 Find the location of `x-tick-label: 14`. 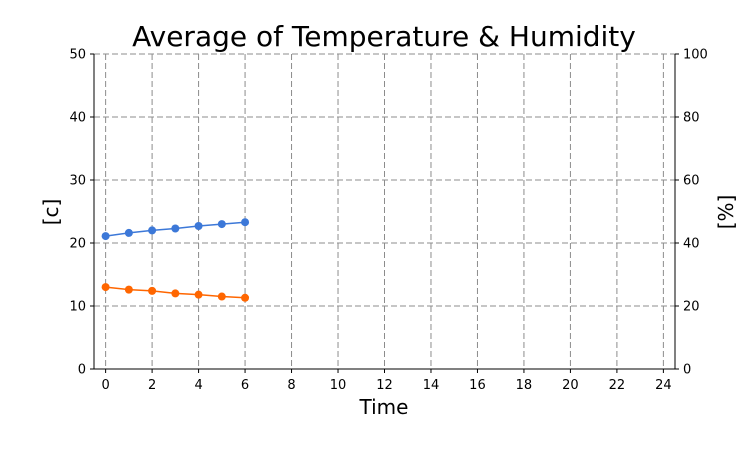

x-tick-label: 14 is located at coordinates (431, 385).